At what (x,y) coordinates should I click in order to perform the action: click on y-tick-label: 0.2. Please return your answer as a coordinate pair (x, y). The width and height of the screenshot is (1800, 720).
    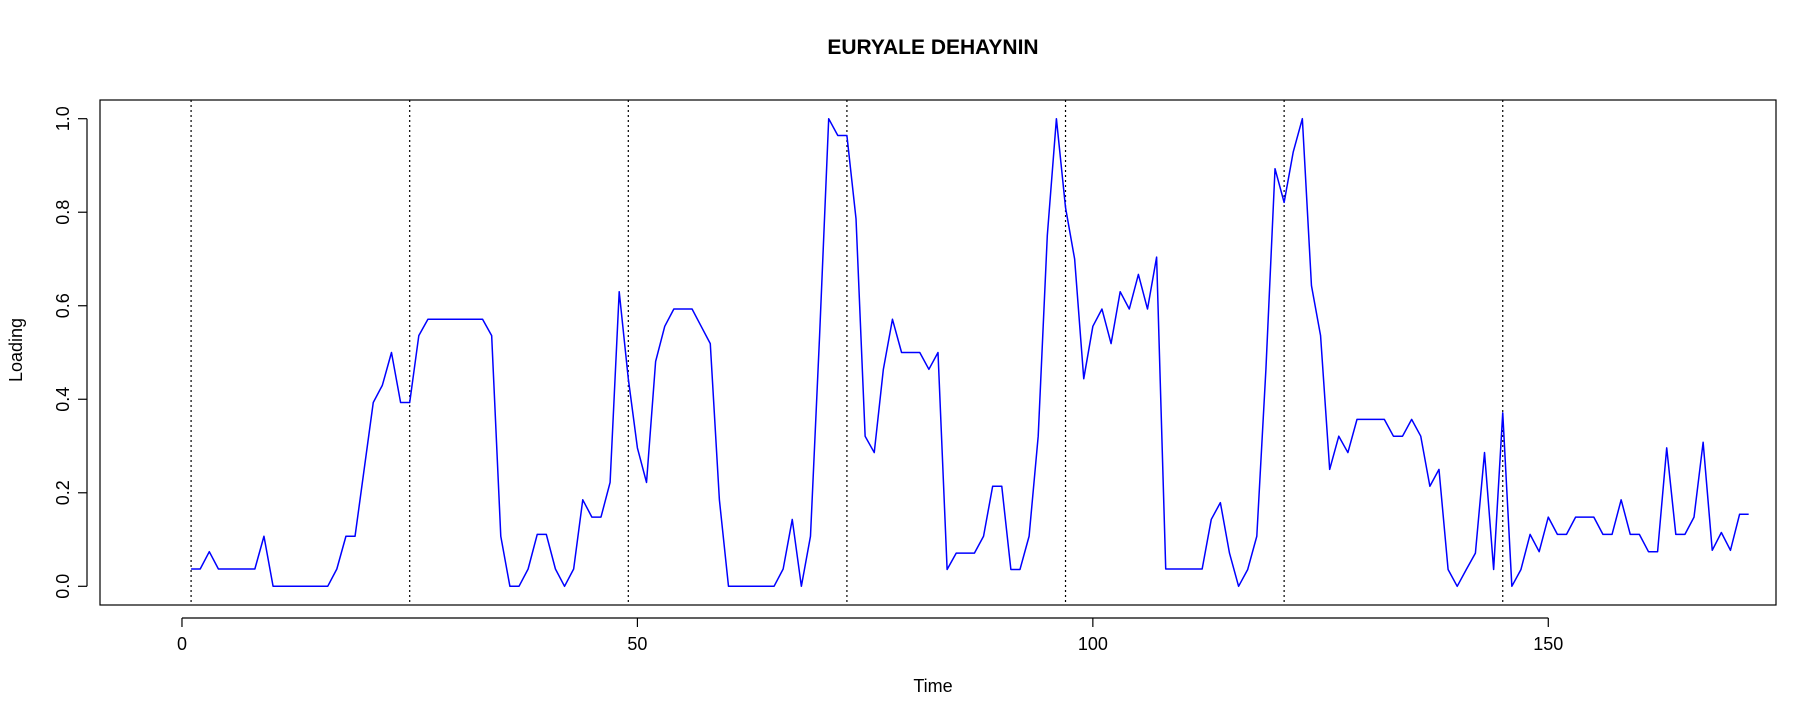
    Looking at the image, I should click on (63, 492).